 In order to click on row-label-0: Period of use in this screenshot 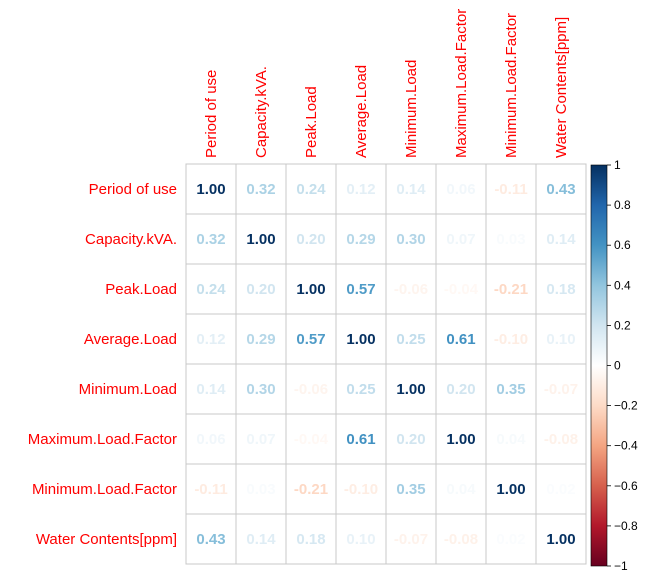, I will do `click(133, 189)`.